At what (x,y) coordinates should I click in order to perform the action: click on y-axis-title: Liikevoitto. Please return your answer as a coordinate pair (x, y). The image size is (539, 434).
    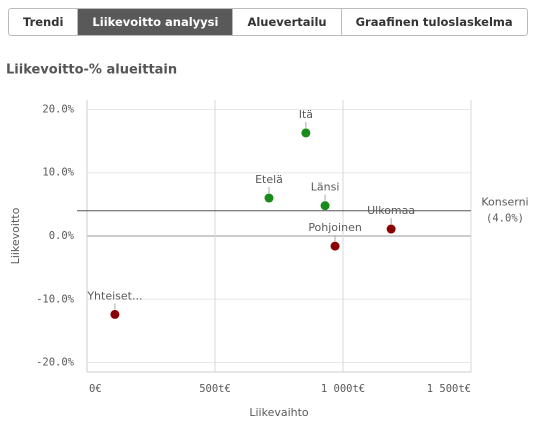
    Looking at the image, I should click on (15, 235).